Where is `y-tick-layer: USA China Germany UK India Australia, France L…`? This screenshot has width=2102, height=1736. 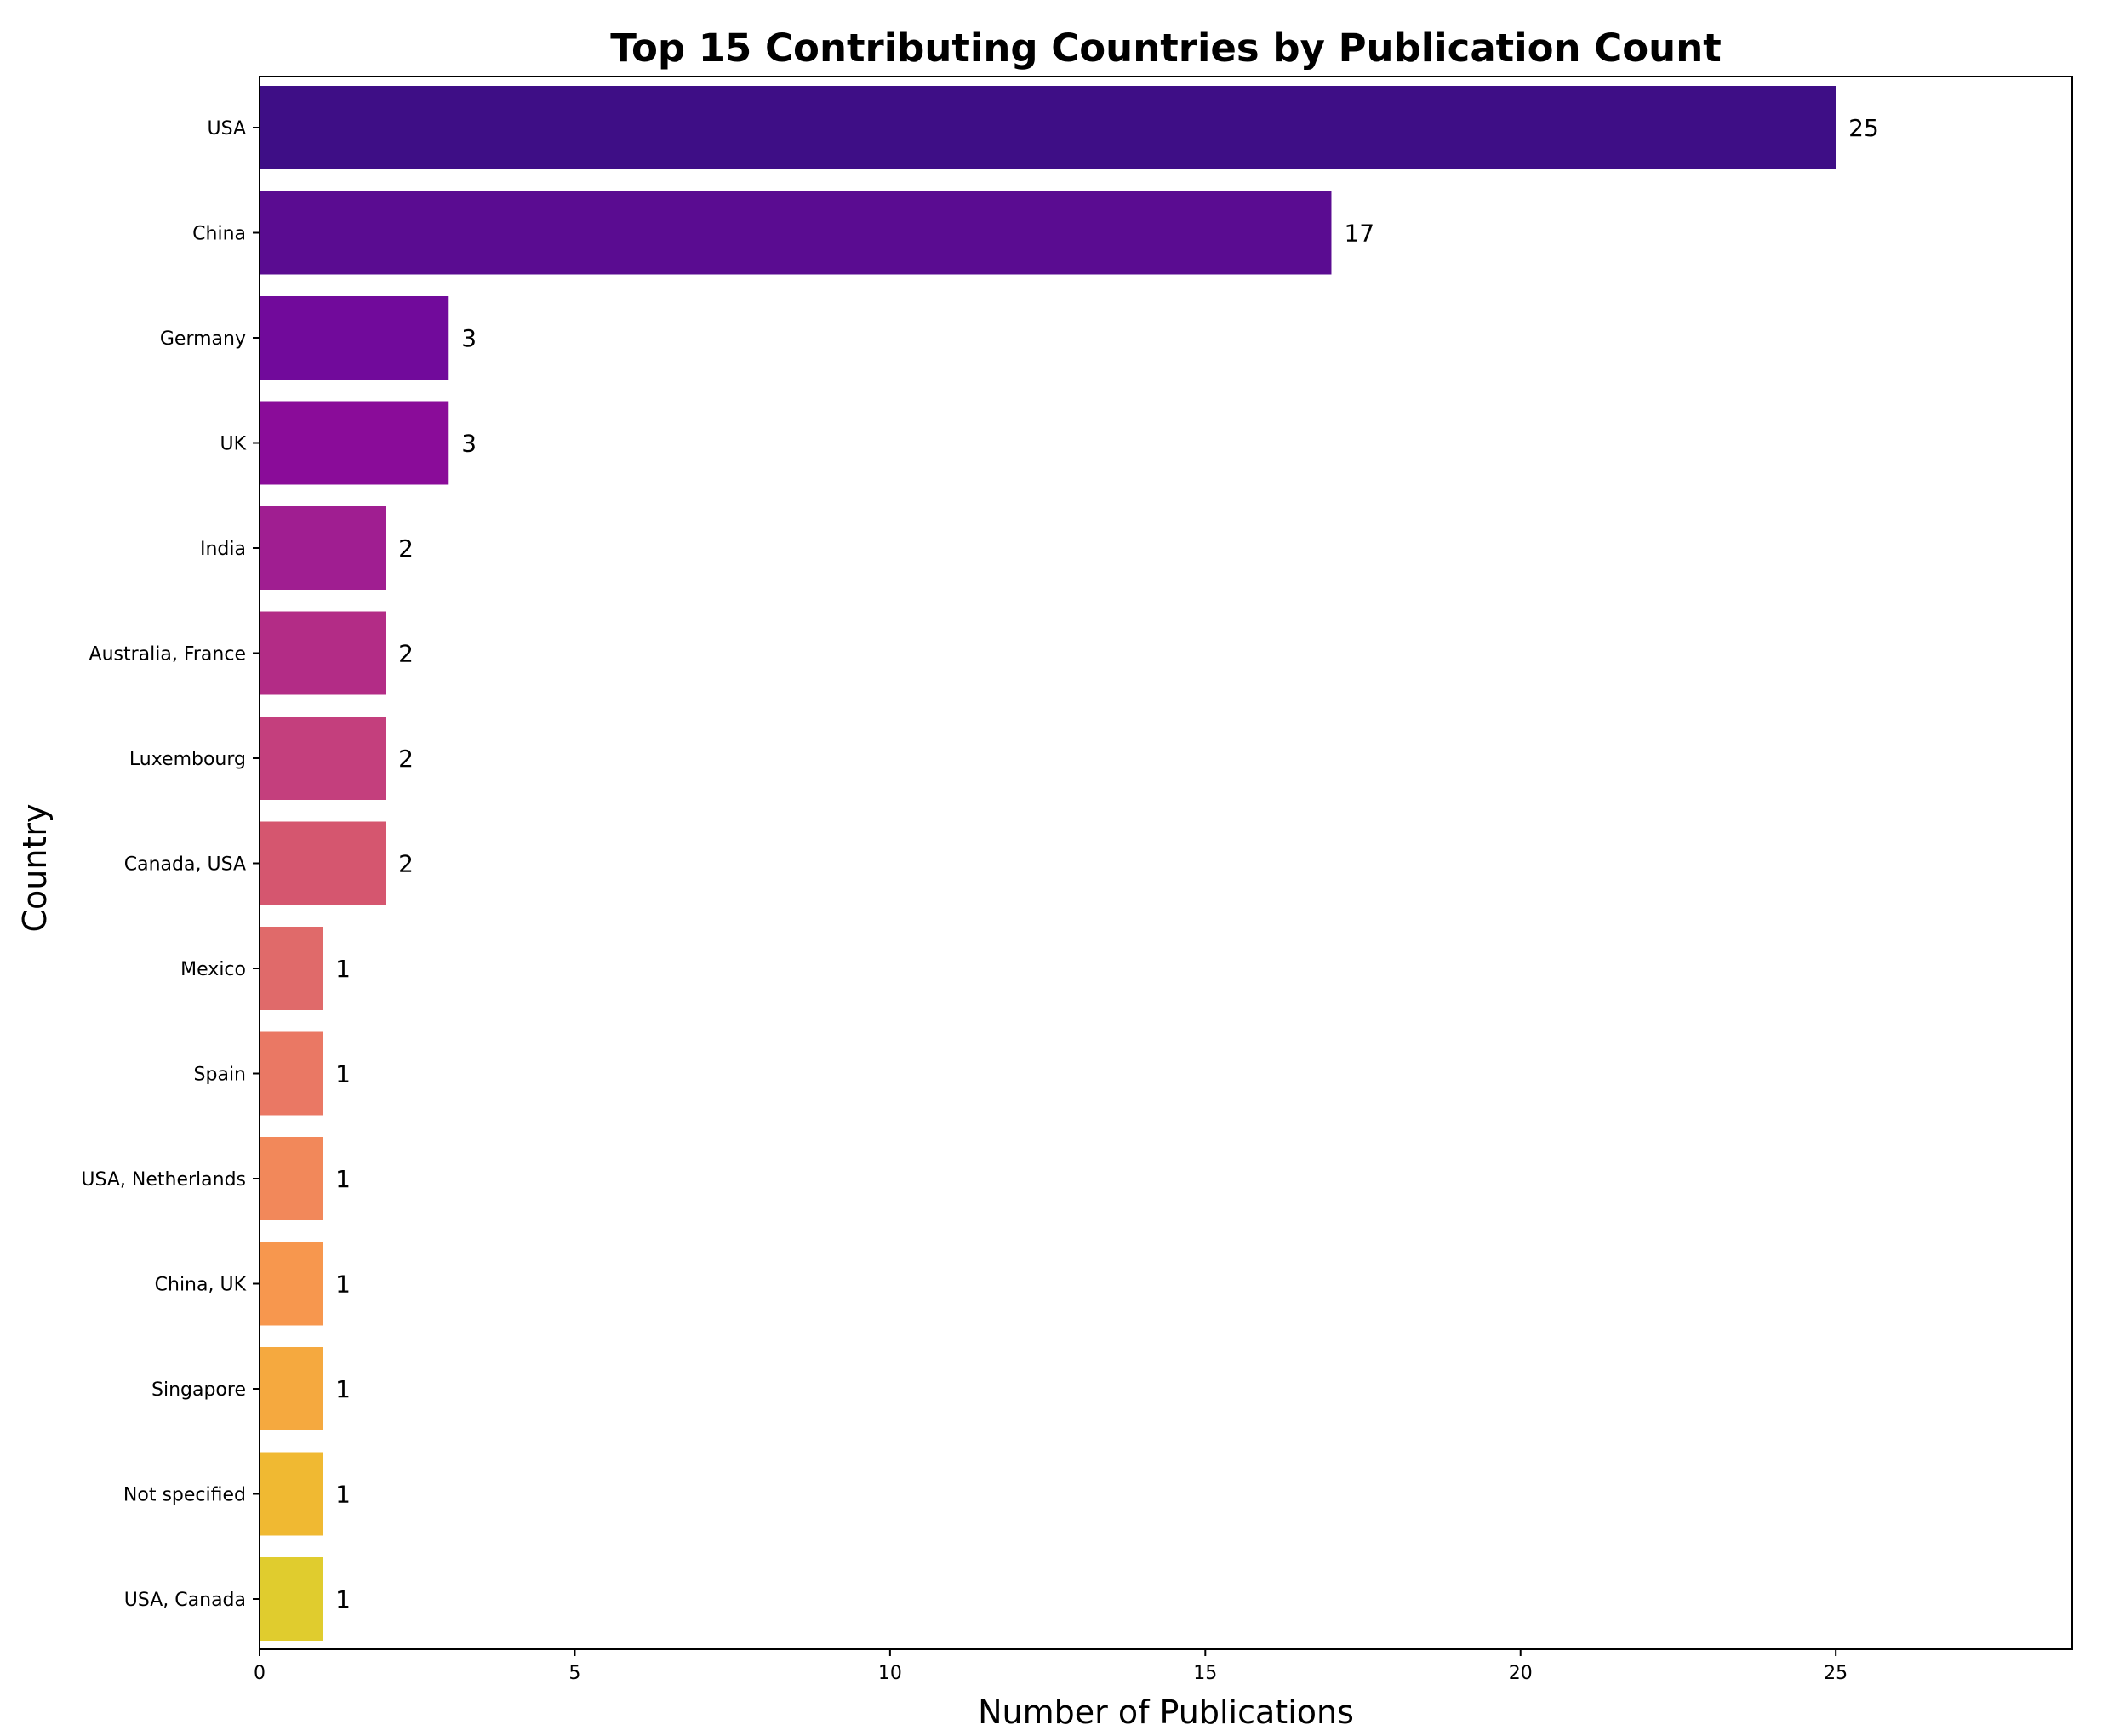
y-tick-layer: USA China Germany UK India Australia, France L… is located at coordinates (170, 864).